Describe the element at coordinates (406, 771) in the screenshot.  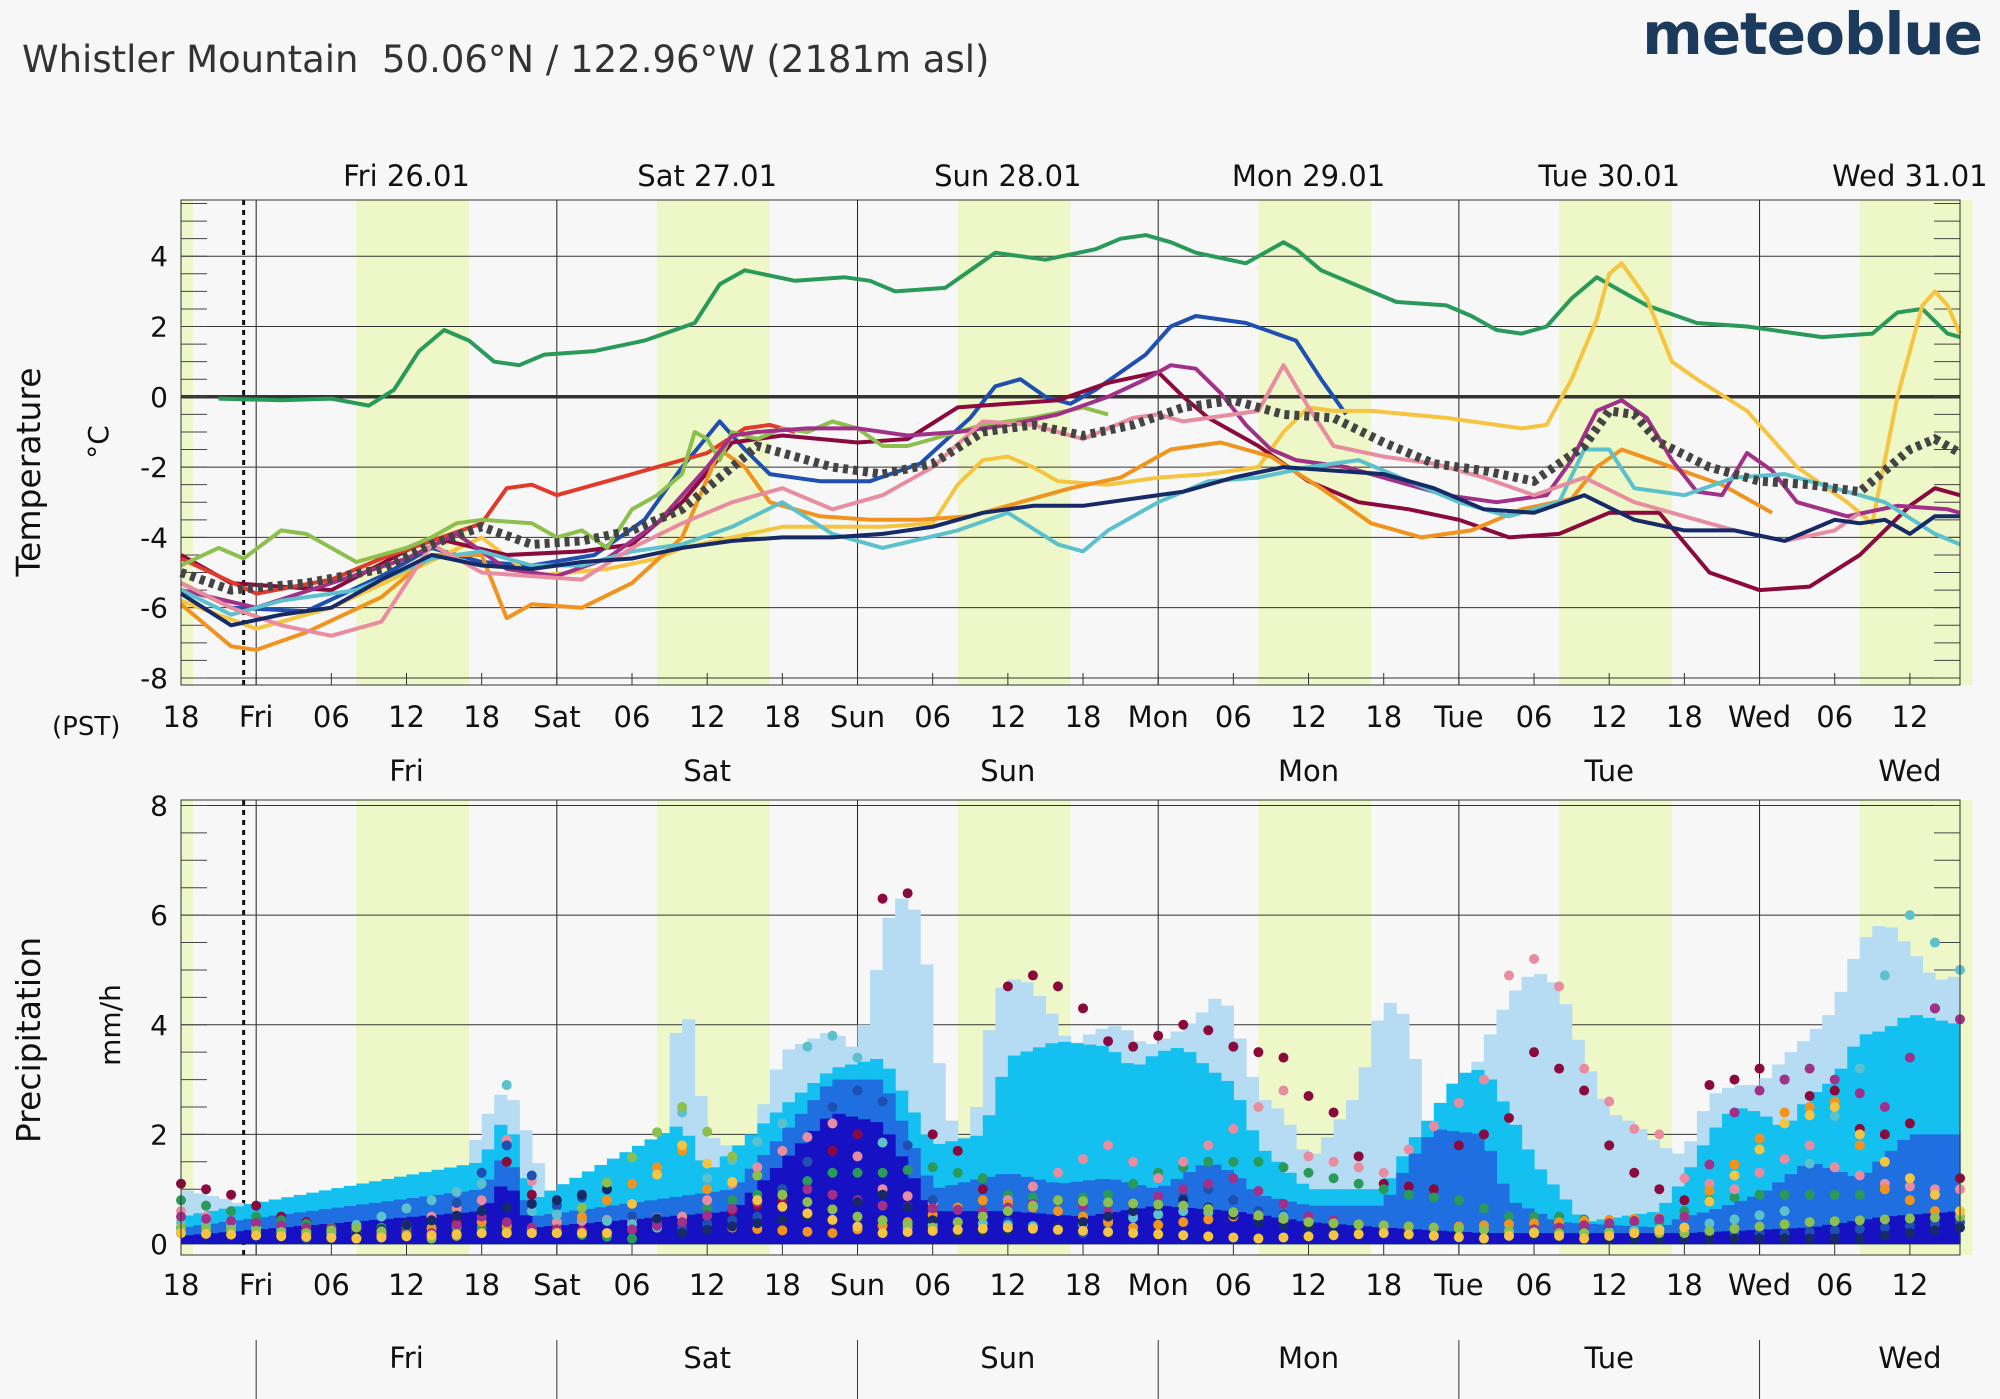
I see `day-label: Fri` at that location.